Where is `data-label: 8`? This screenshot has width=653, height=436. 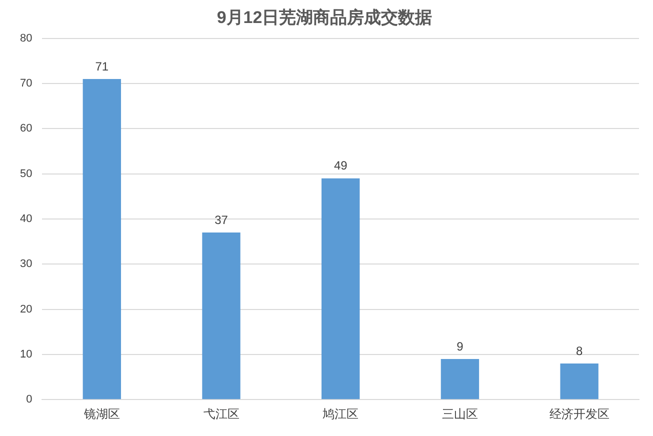
data-label: 8 is located at coordinates (579, 351).